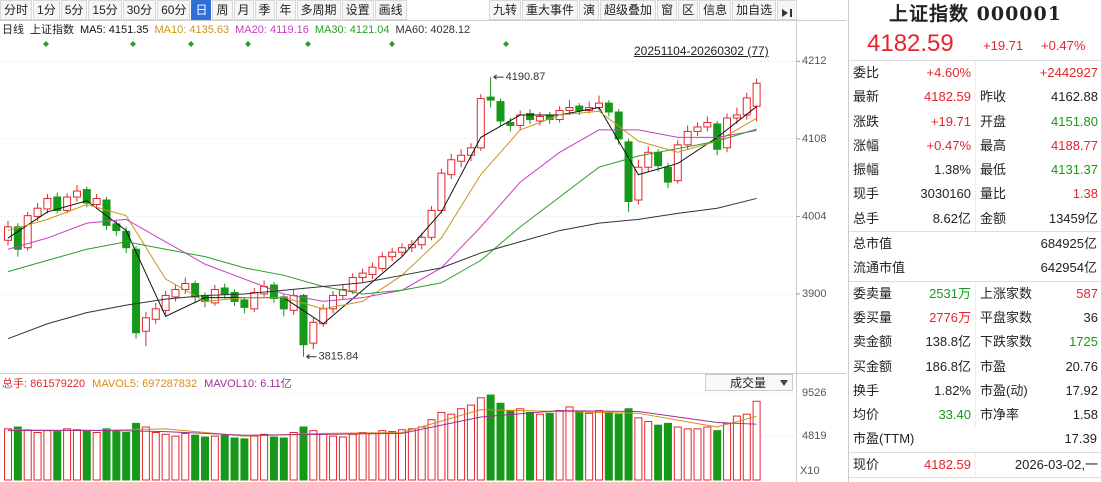 This screenshot has width=1101, height=482. What do you see at coordinates (174, 10) in the screenshot?
I see `period-button: 60分` at bounding box center [174, 10].